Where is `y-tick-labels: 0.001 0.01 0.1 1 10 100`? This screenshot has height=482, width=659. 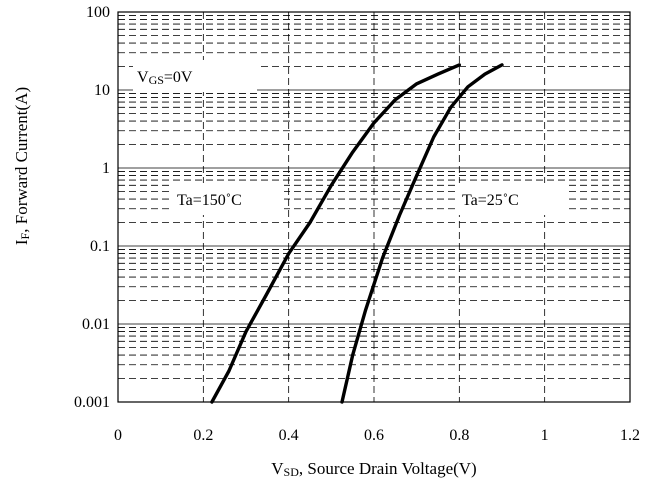
y-tick-labels: 0.001 0.01 0.1 1 10 100 is located at coordinates (92, 207).